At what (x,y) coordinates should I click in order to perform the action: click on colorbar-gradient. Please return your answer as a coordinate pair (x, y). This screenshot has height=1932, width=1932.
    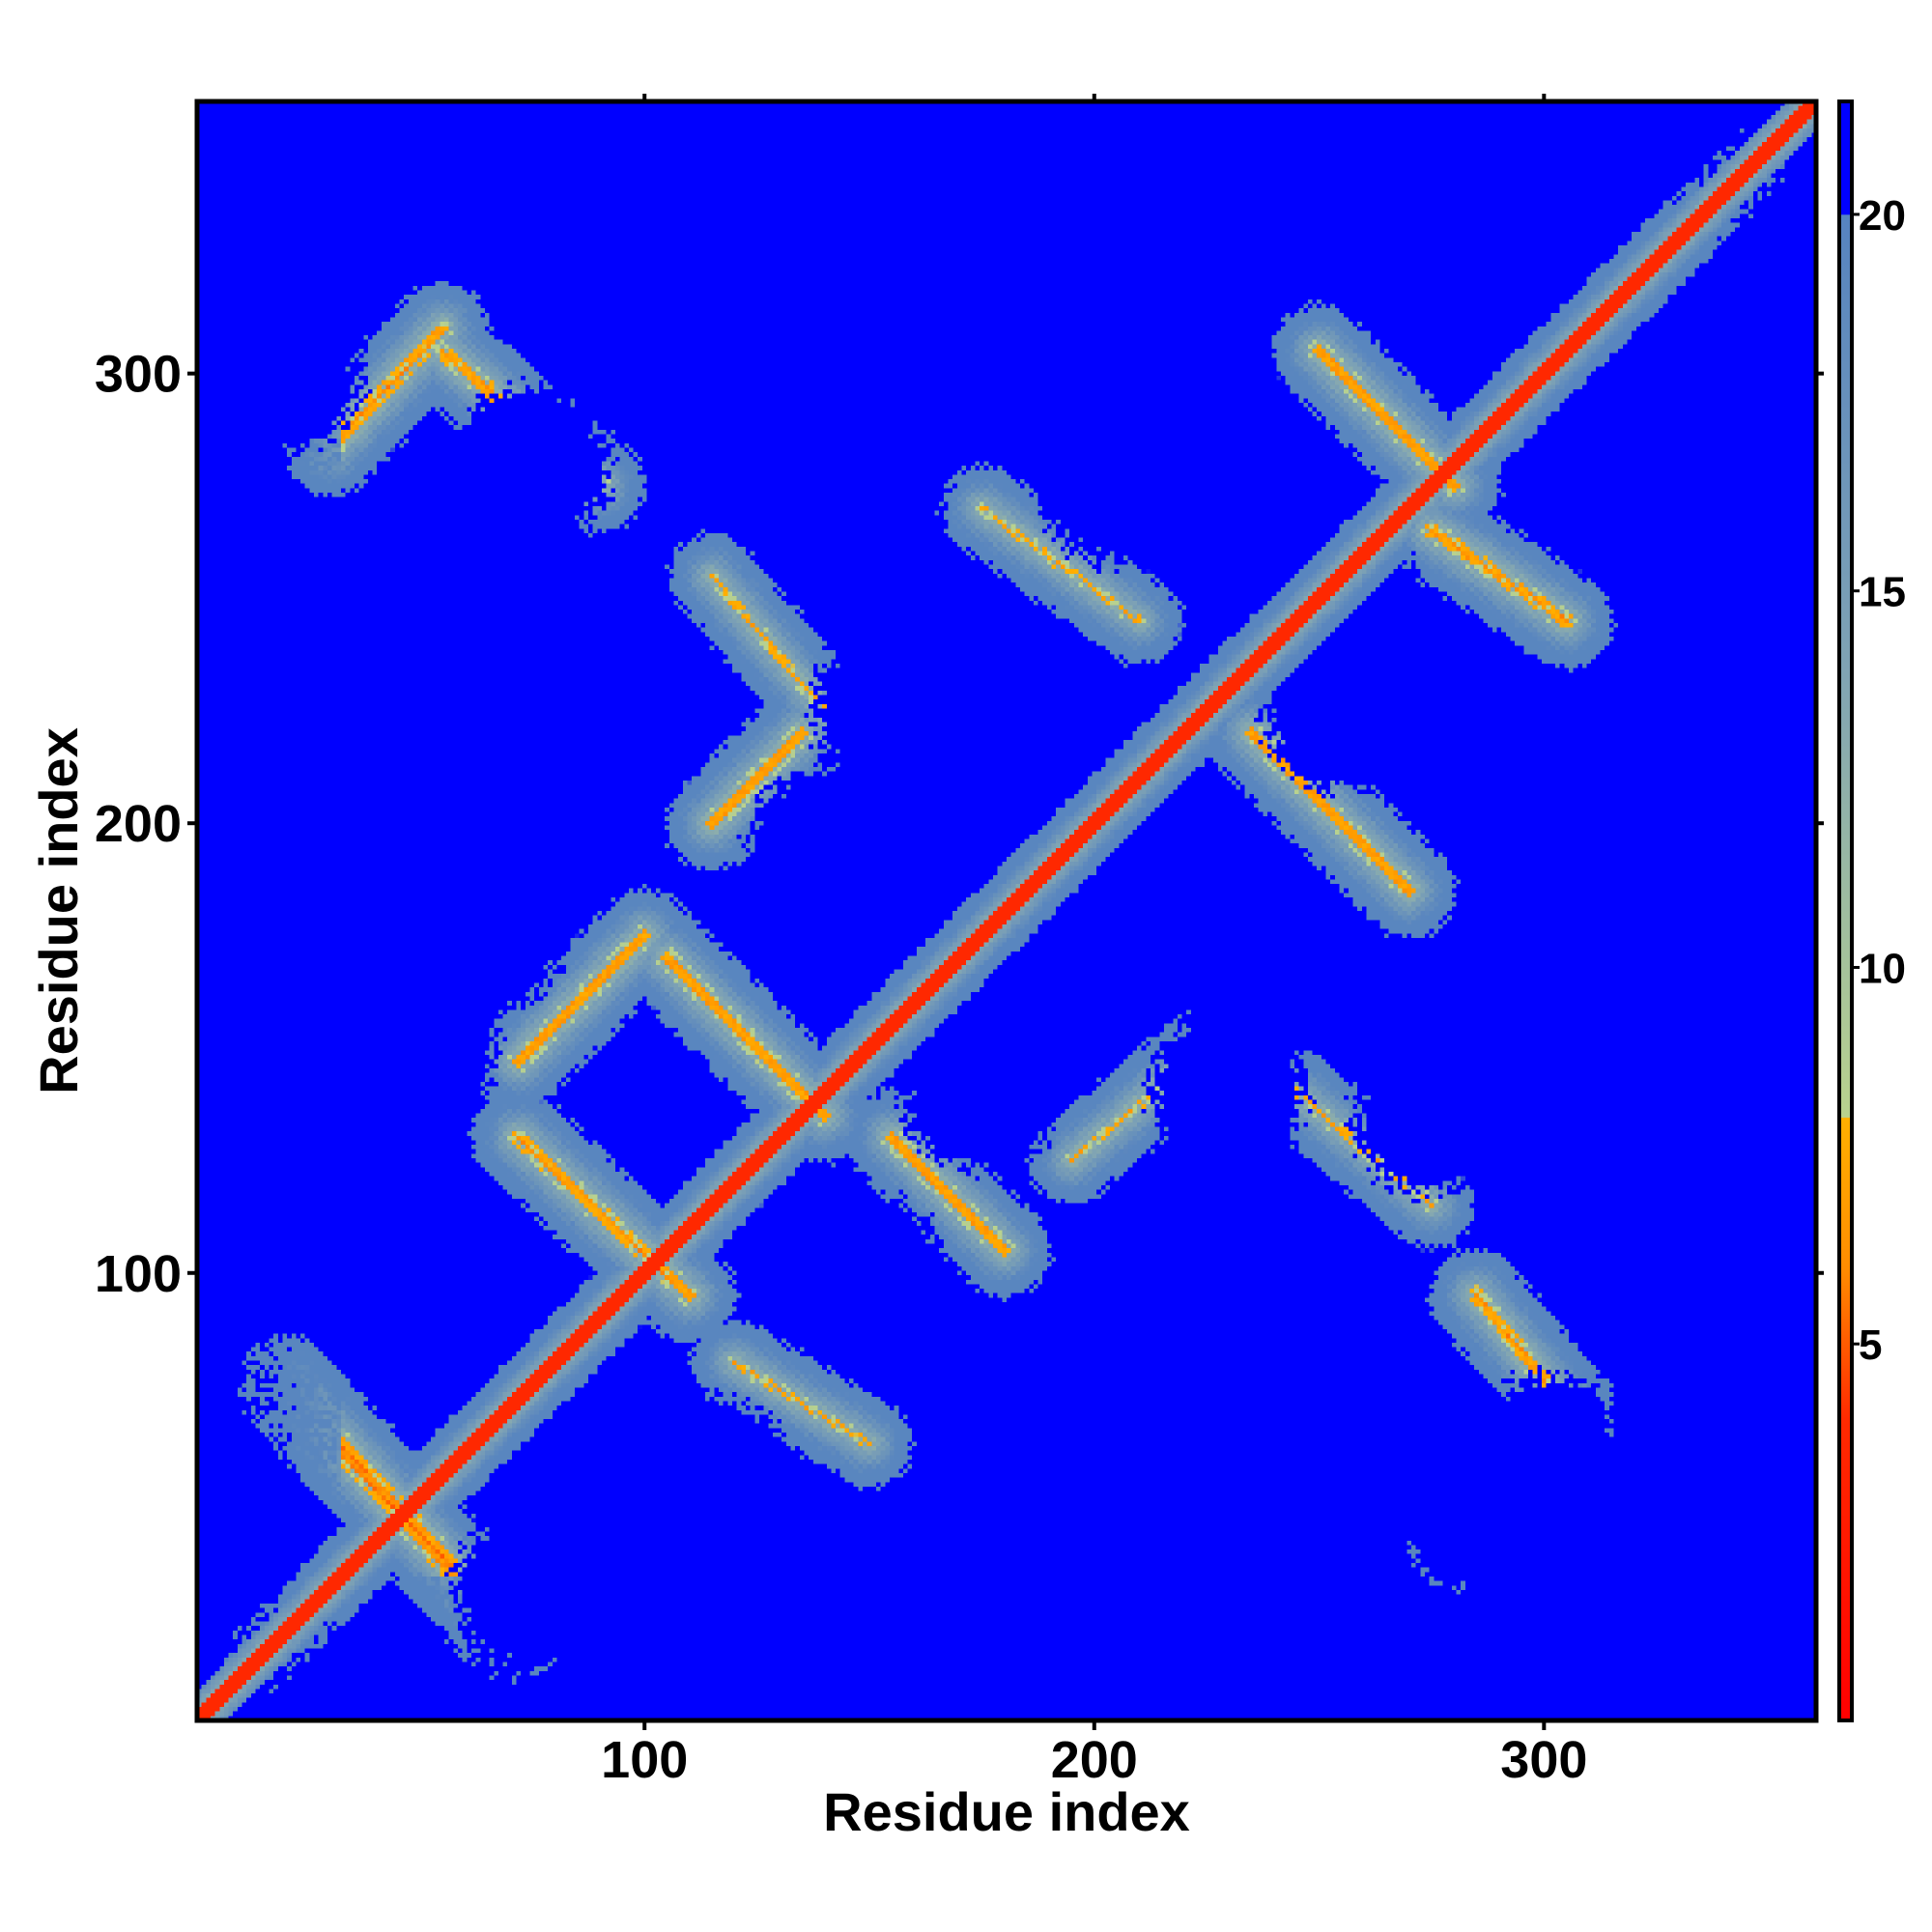
    Looking at the image, I should click on (1845, 910).